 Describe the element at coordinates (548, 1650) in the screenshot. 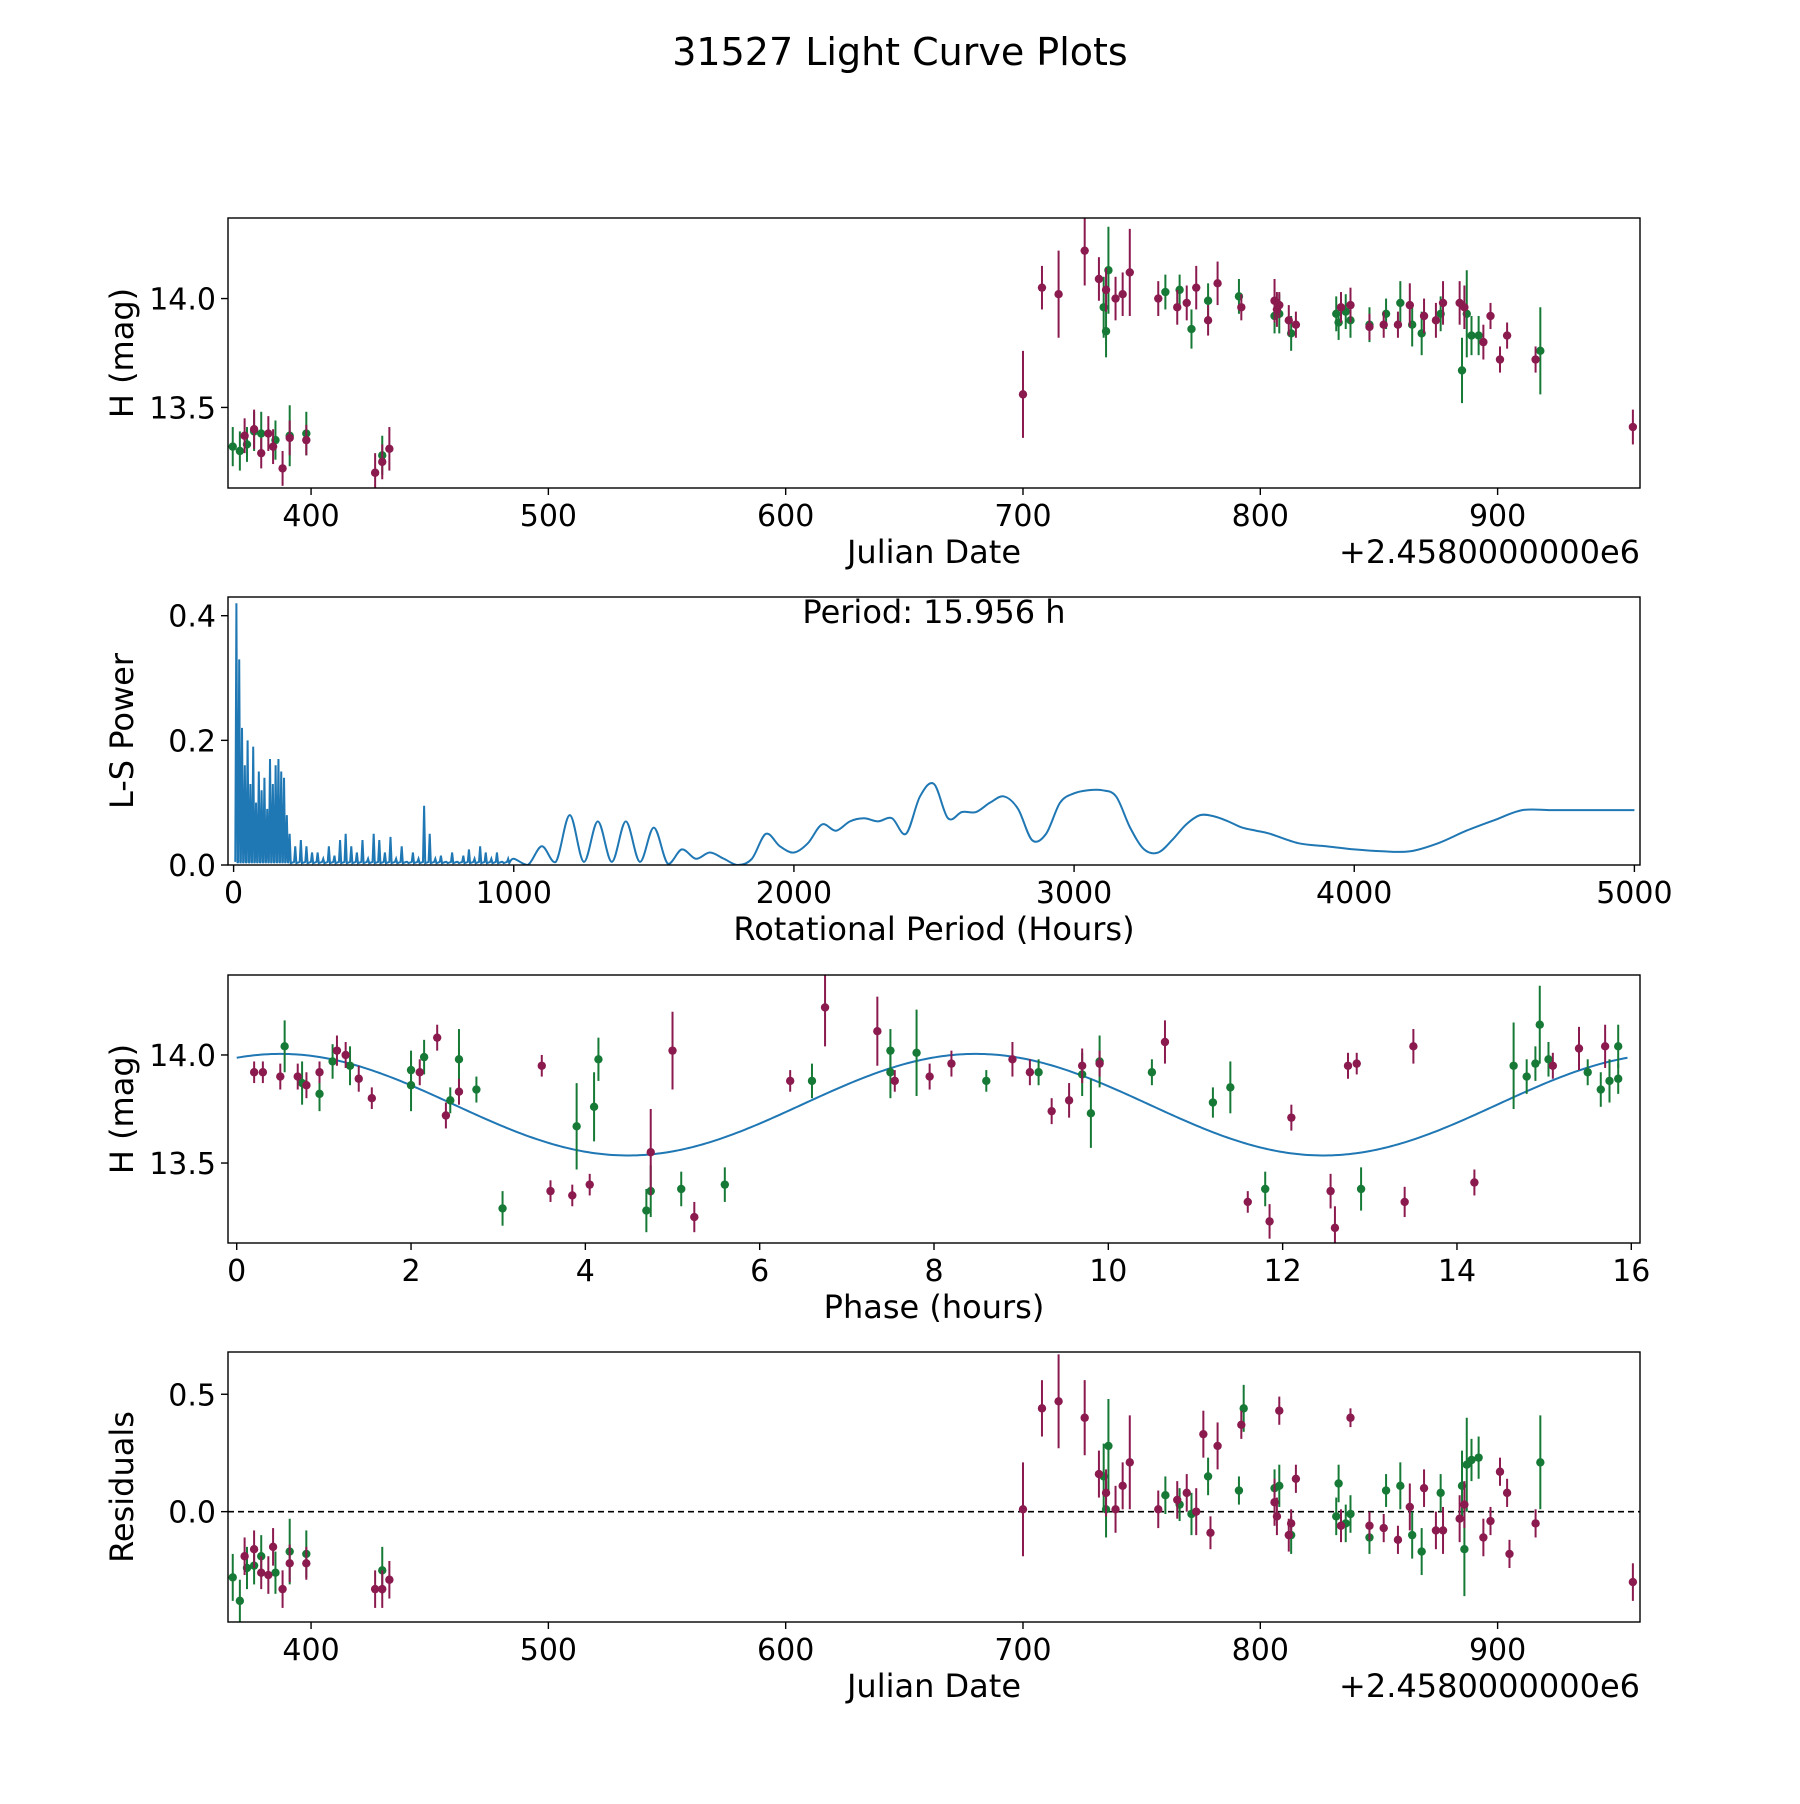

I see `x-tick-label: 500` at that location.